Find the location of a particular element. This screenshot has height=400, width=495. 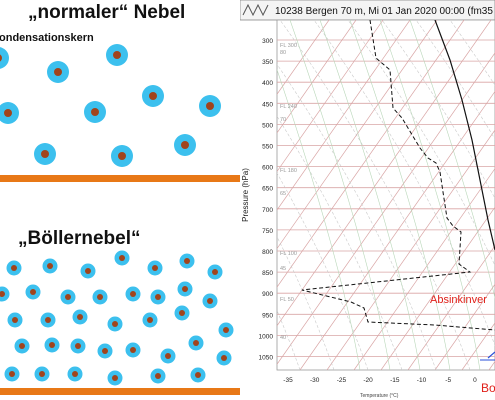

pressure-tick-label: 750 is located at coordinates (267, 231).